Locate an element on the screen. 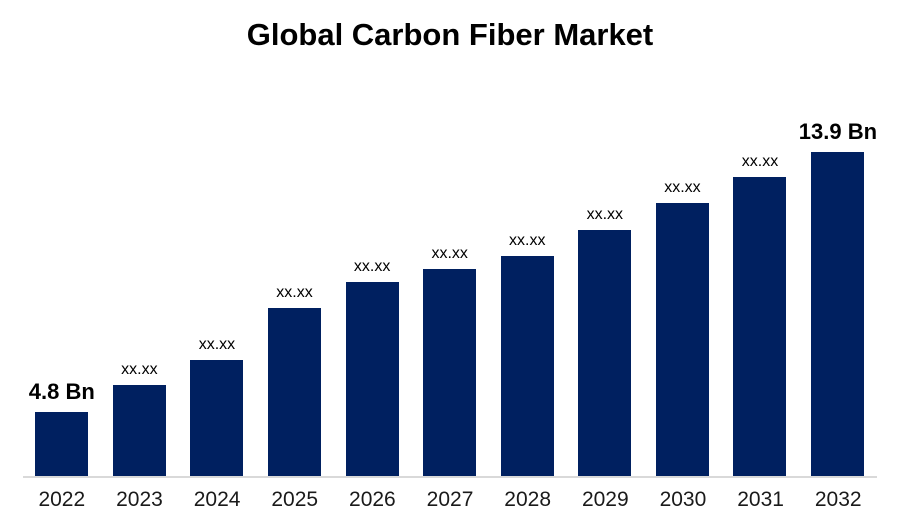 This screenshot has height=525, width=900. bar-value-label-2028: xx.xx is located at coordinates (527, 241).